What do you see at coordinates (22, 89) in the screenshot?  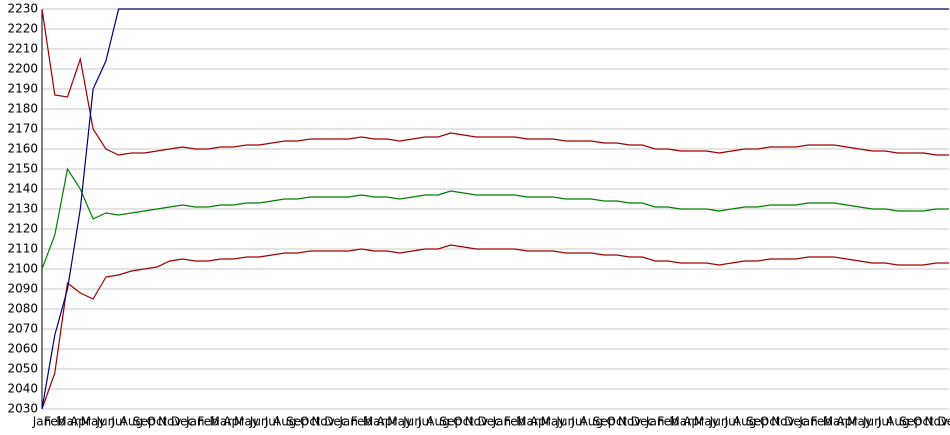 I see `y-tick-label: 2190` at bounding box center [22, 89].